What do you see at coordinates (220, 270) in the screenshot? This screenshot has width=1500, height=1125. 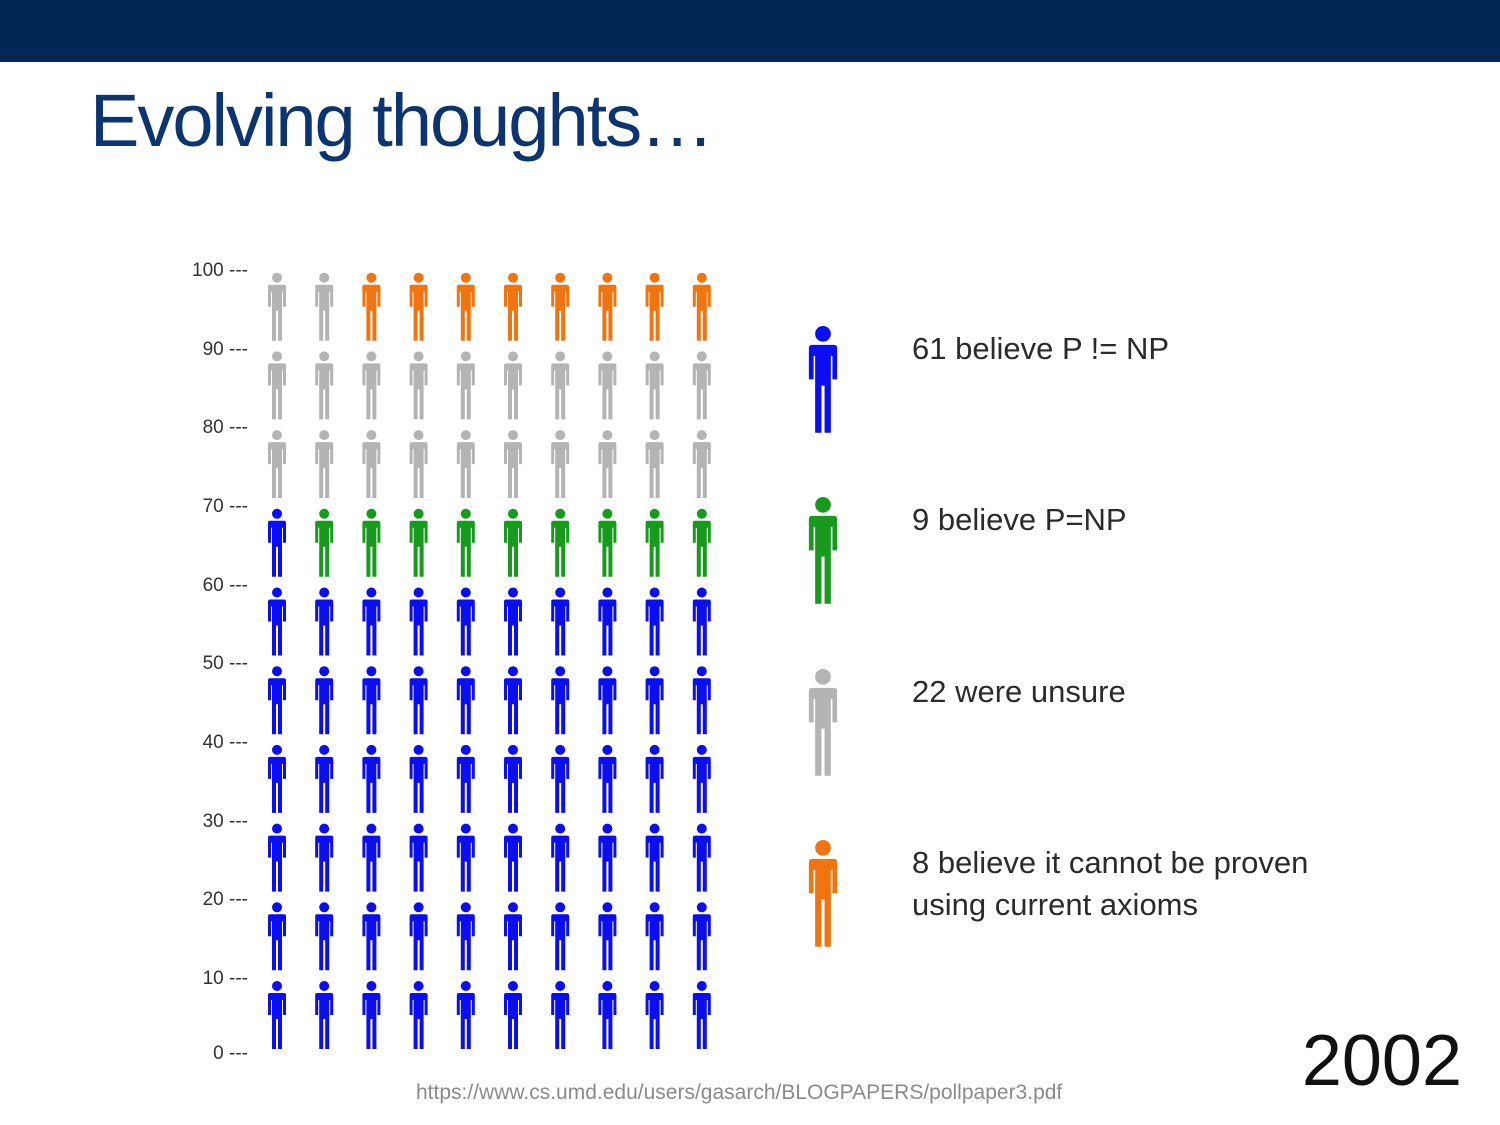 I see `y-tick-label: 100 ---` at bounding box center [220, 270].